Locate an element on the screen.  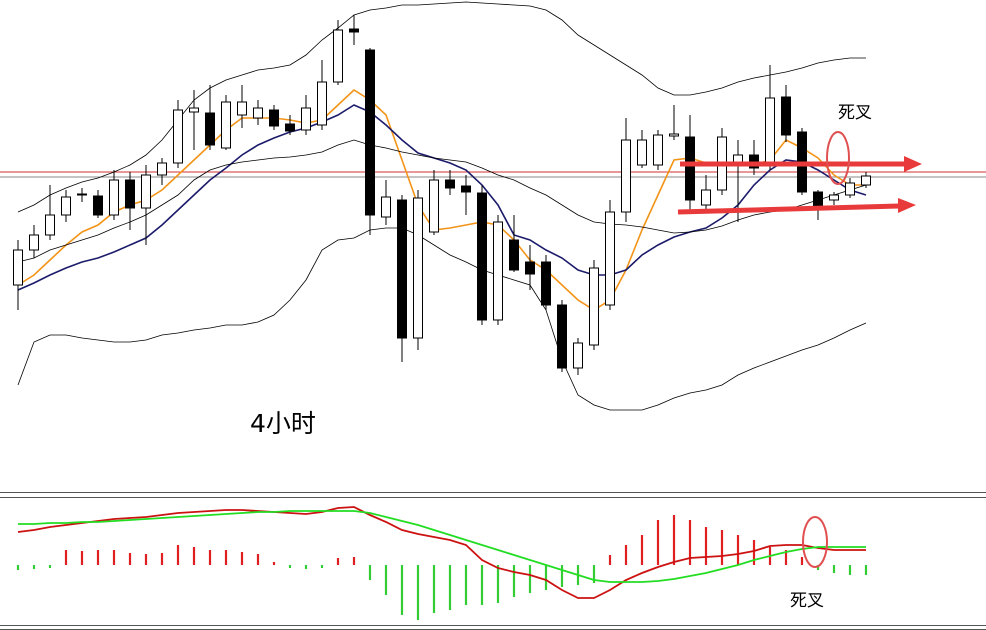
arrow is located at coordinates (789, 209).